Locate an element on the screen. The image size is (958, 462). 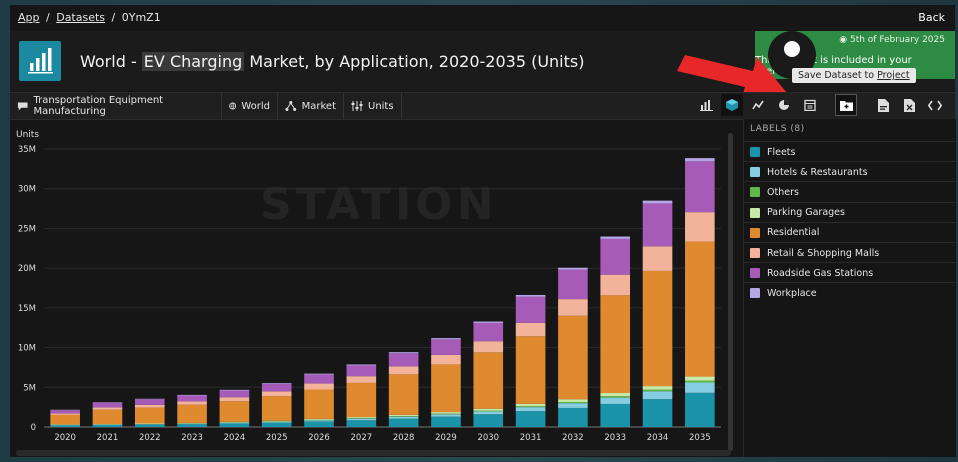
code-icon is located at coordinates (935, 105).